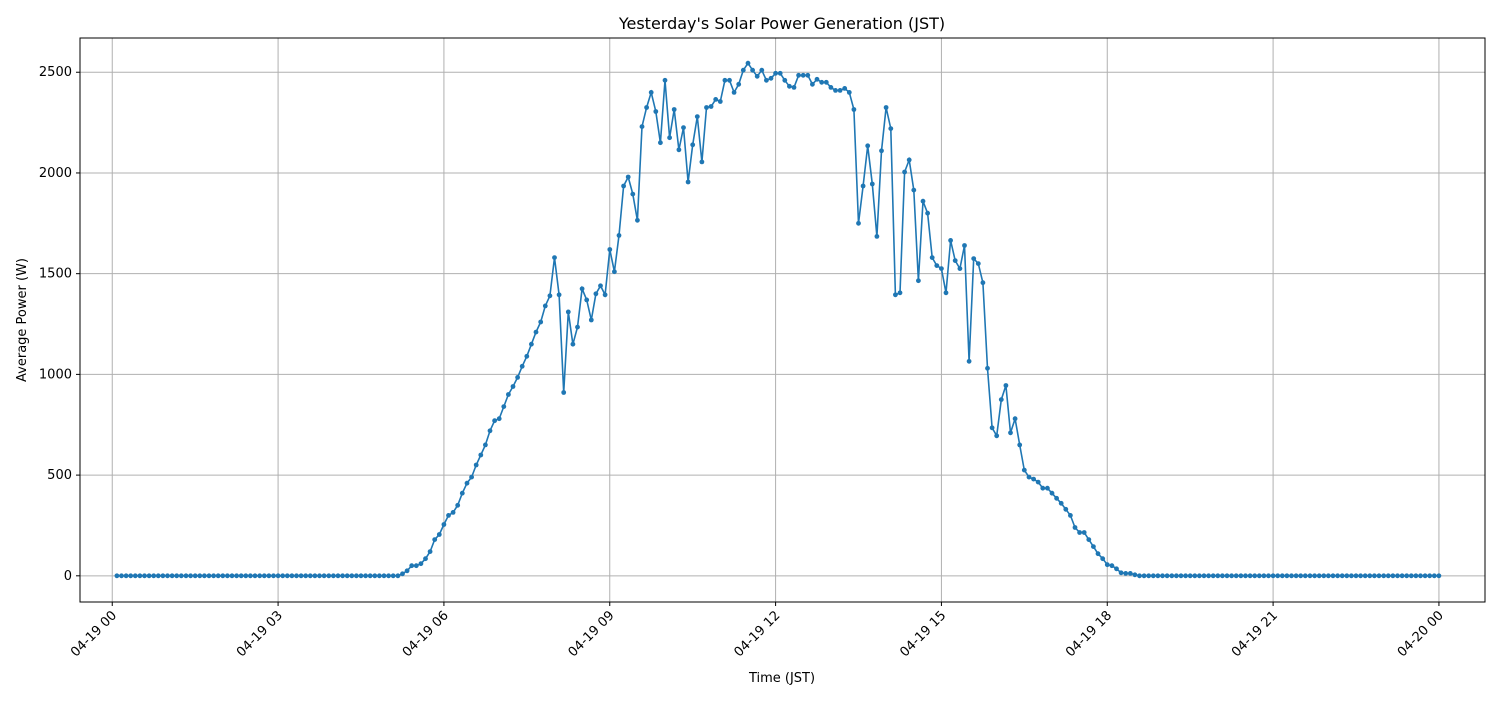 This screenshot has width=1500, height=704. Describe the element at coordinates (59, 475) in the screenshot. I see `y-tick-label: 500` at that location.